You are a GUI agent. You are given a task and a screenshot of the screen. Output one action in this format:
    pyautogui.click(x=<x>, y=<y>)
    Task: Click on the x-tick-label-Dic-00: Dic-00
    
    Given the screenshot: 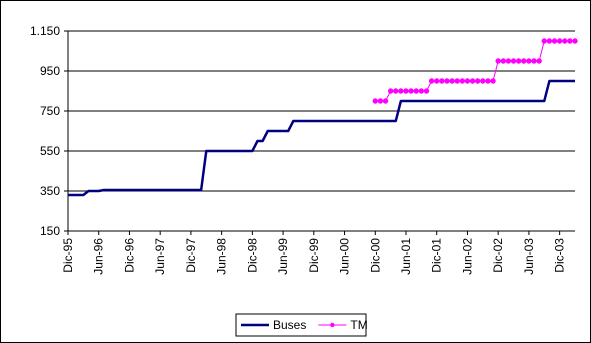 What is the action you would take?
    pyautogui.click(x=375, y=255)
    